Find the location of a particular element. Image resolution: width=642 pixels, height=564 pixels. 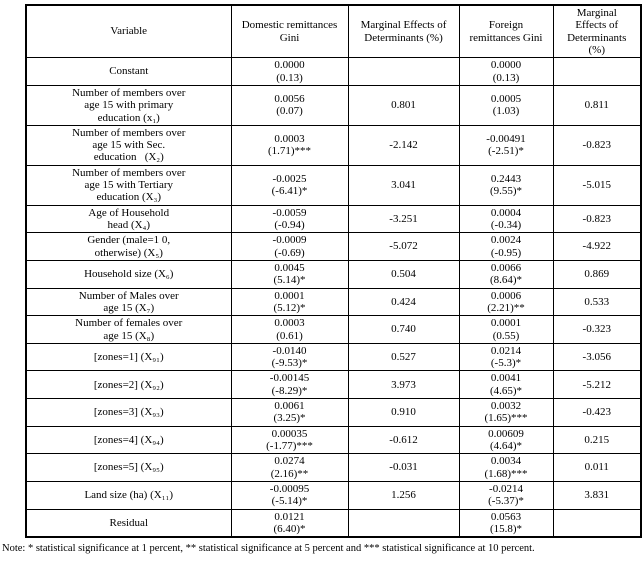

marginal-effect-domestic-cell: 1.256 is located at coordinates (403, 495).